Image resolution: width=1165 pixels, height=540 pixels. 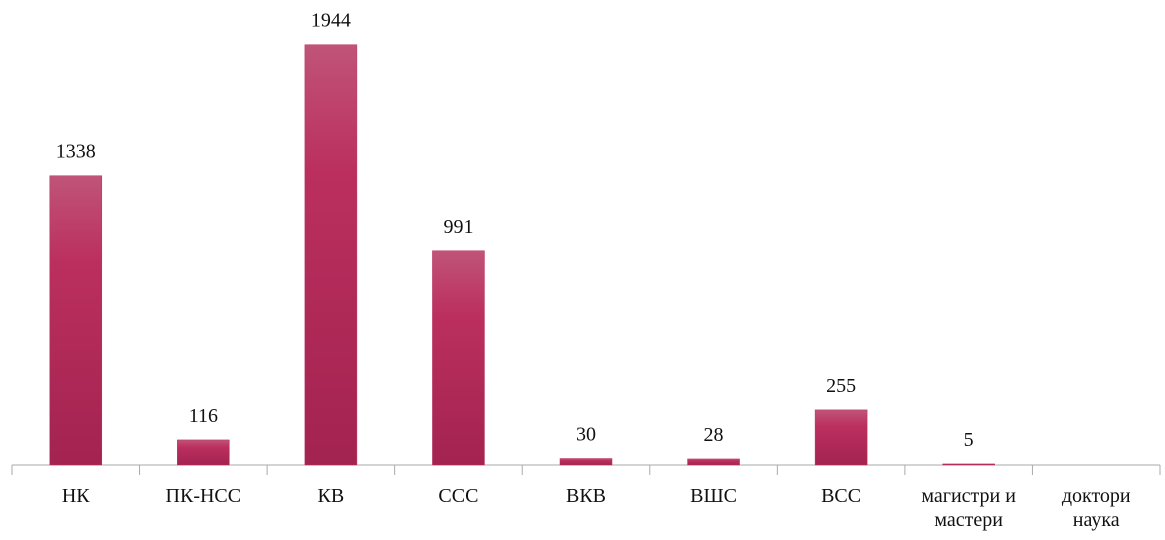 I want to click on x-tick-label: ПК-НСС, so click(x=203, y=496).